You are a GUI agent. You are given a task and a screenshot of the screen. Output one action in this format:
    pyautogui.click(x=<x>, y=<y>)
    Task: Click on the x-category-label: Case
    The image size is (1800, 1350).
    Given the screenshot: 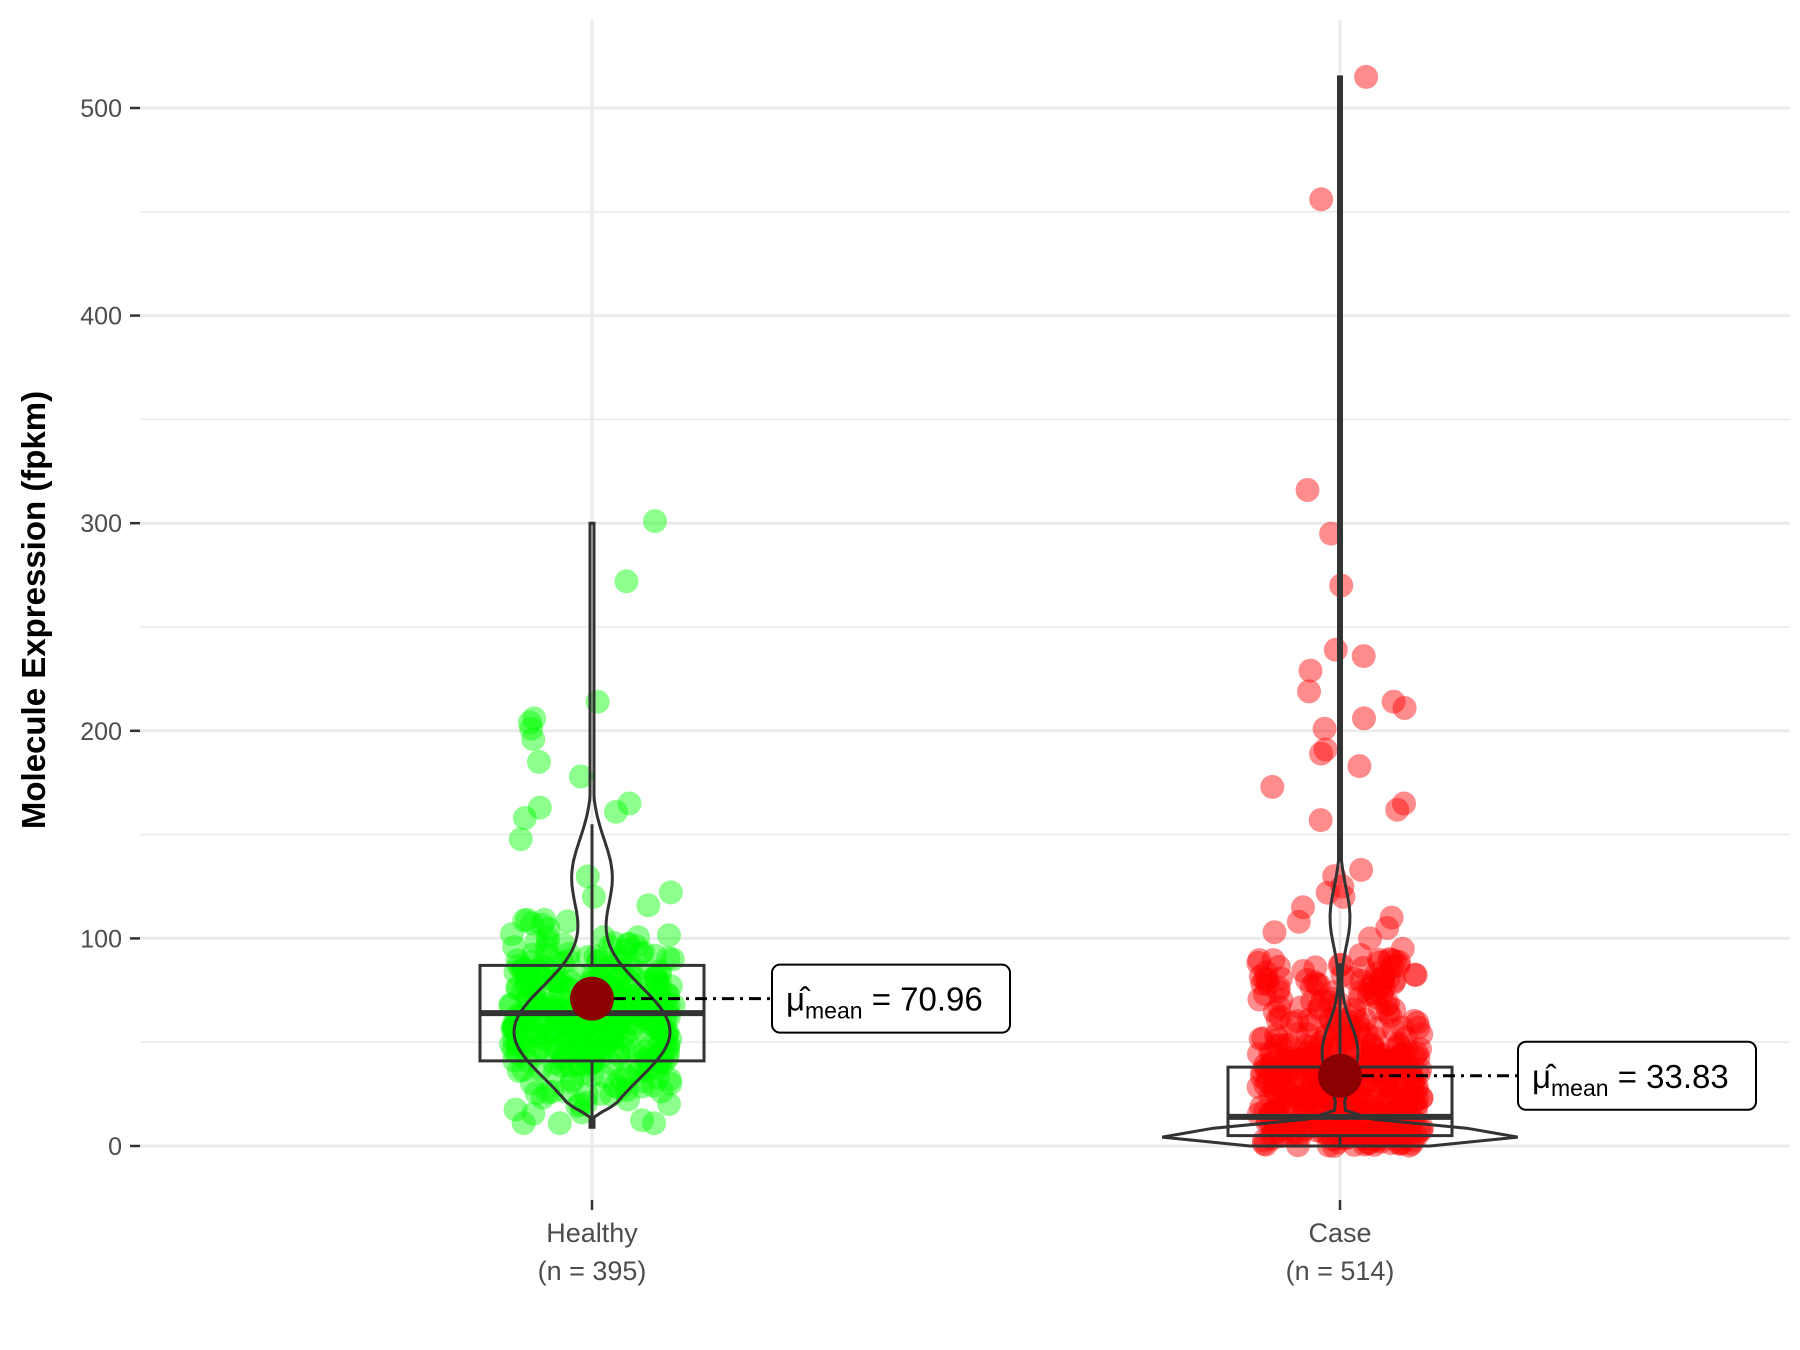 What is the action you would take?
    pyautogui.click(x=1339, y=1233)
    